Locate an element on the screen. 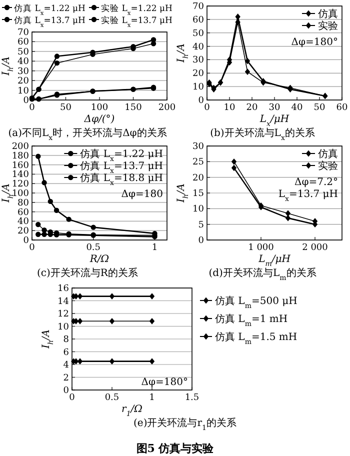 This screenshot has width=350, height=456. y-tick-label: 8 is located at coordinates (66, 340).